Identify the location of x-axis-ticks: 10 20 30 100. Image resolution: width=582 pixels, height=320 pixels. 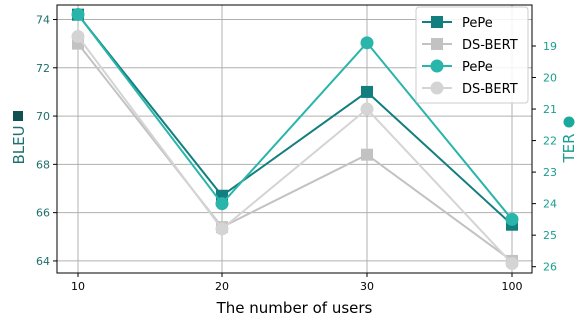
(297, 283).